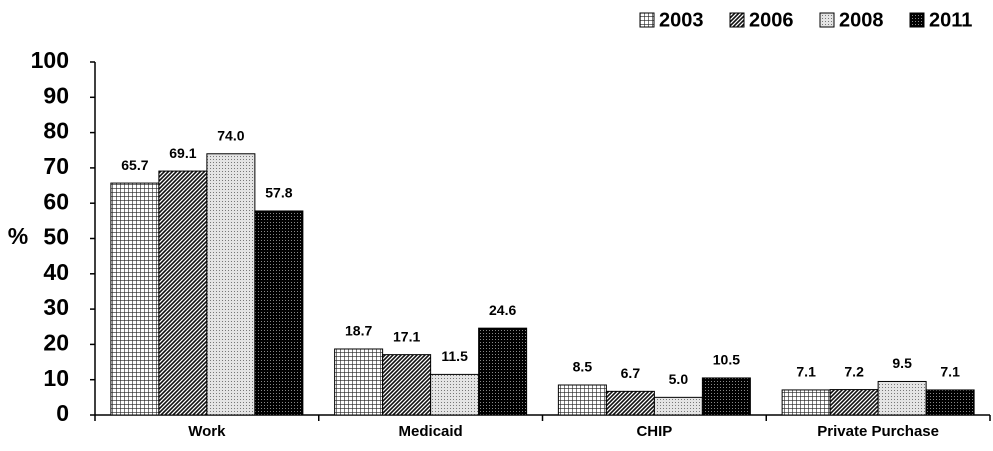 The image size is (993, 451). What do you see at coordinates (56, 95) in the screenshot?
I see `y-tick-label: 90` at bounding box center [56, 95].